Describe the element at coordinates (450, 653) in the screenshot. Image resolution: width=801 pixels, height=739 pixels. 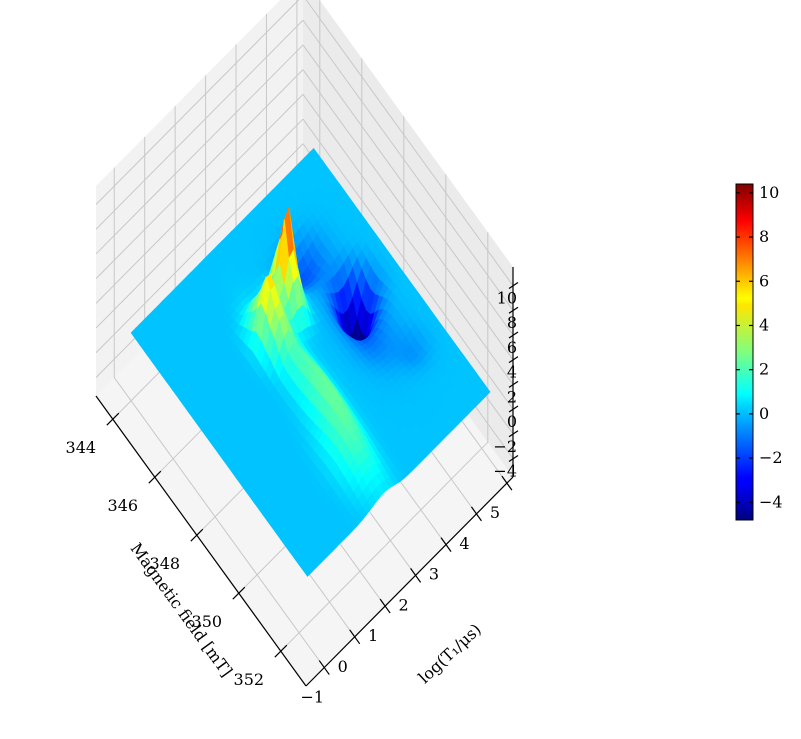
I see `x-axis-label: log(T₁/μs)` at that location.